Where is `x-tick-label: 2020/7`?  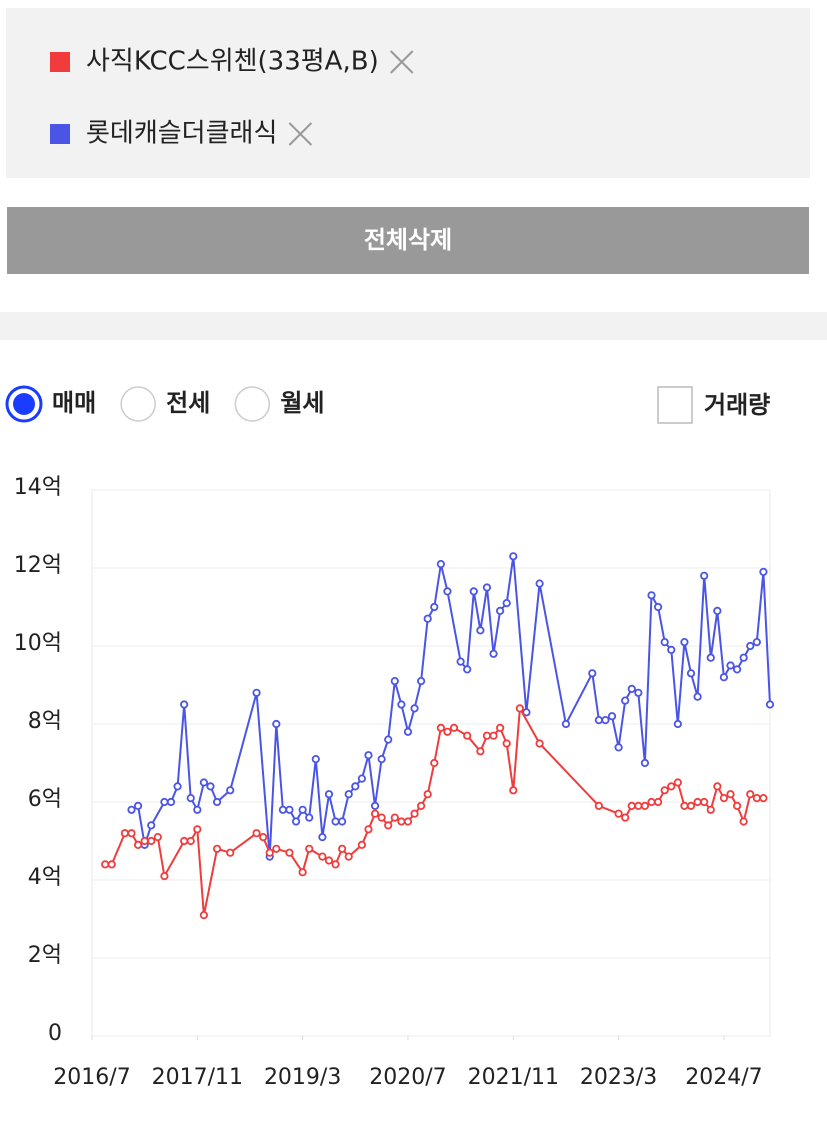 x-tick-label: 2020/7 is located at coordinates (407, 1077).